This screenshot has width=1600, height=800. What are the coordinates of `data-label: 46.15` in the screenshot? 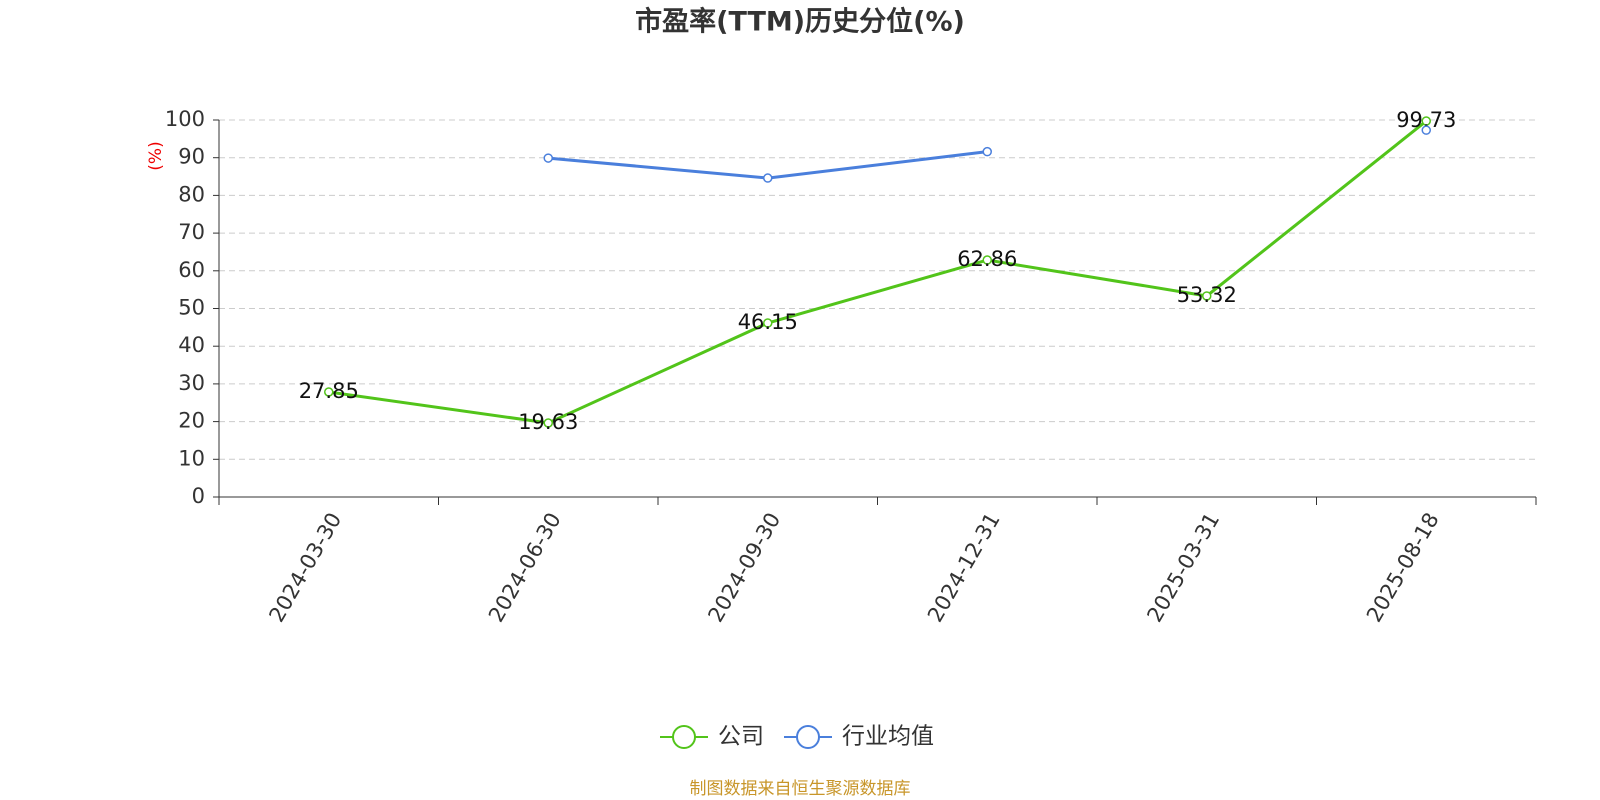 It's located at (768, 322).